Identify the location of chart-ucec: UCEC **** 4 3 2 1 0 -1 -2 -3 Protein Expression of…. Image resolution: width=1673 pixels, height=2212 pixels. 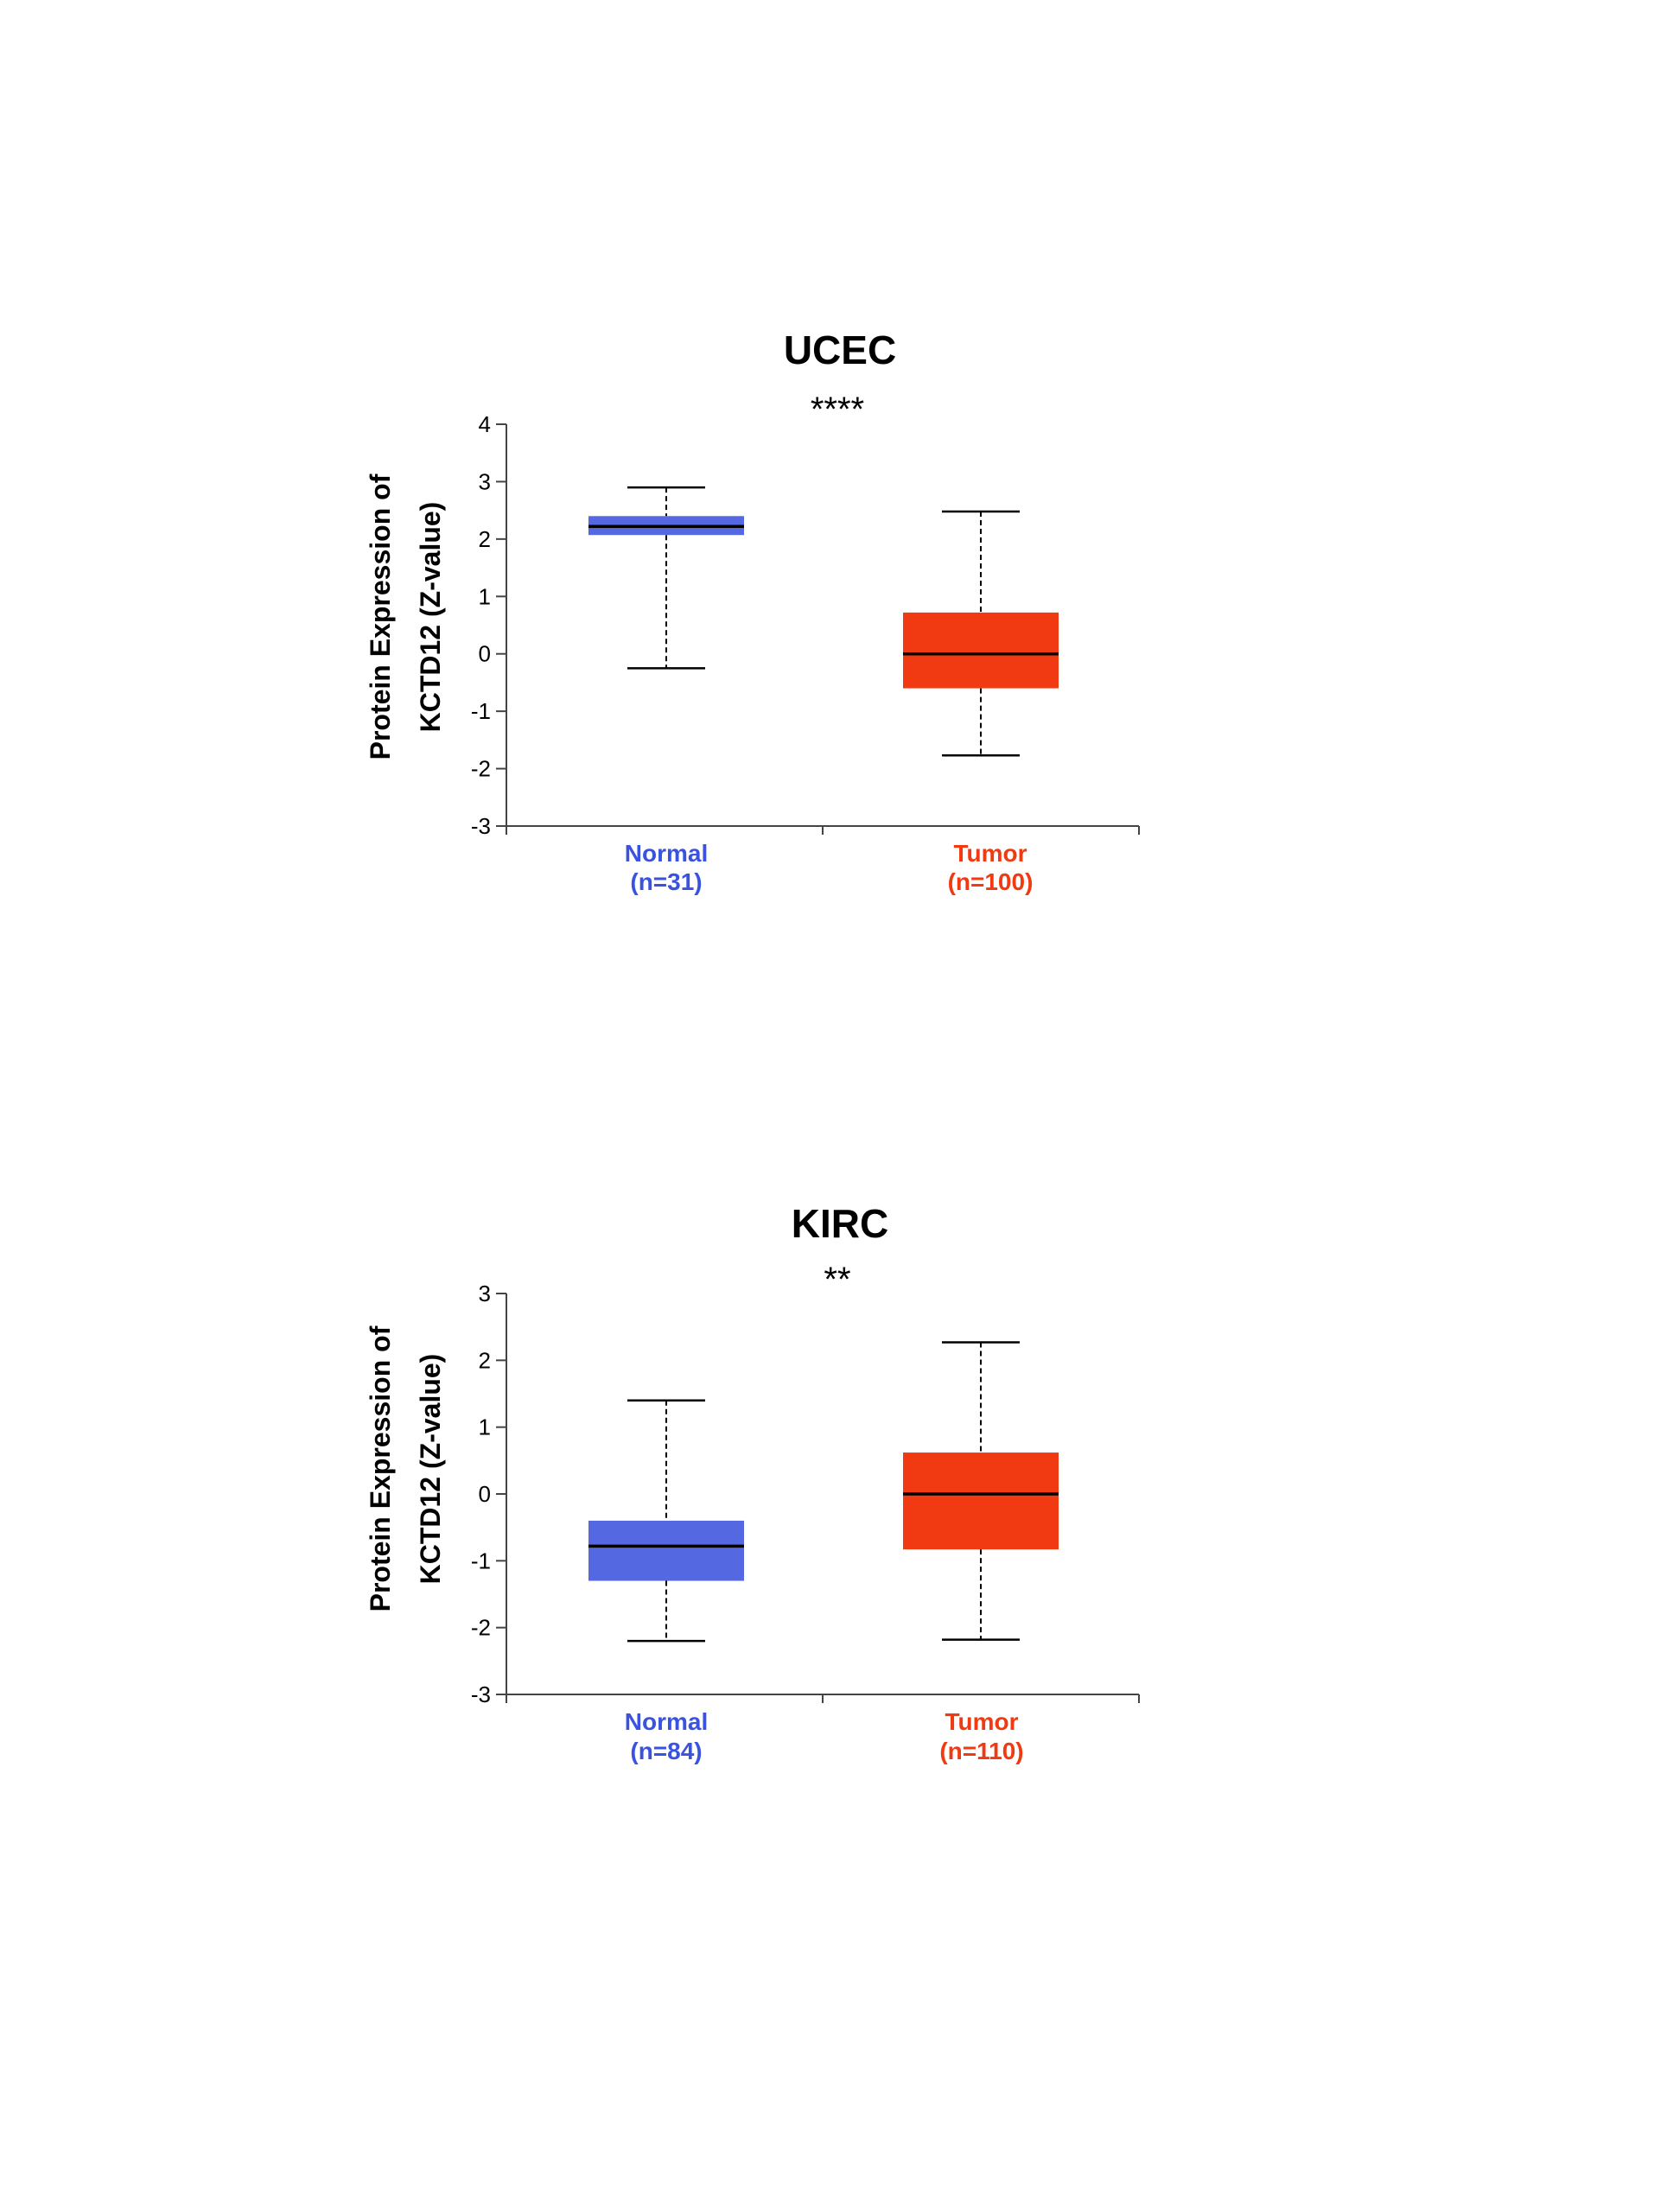
(752, 611).